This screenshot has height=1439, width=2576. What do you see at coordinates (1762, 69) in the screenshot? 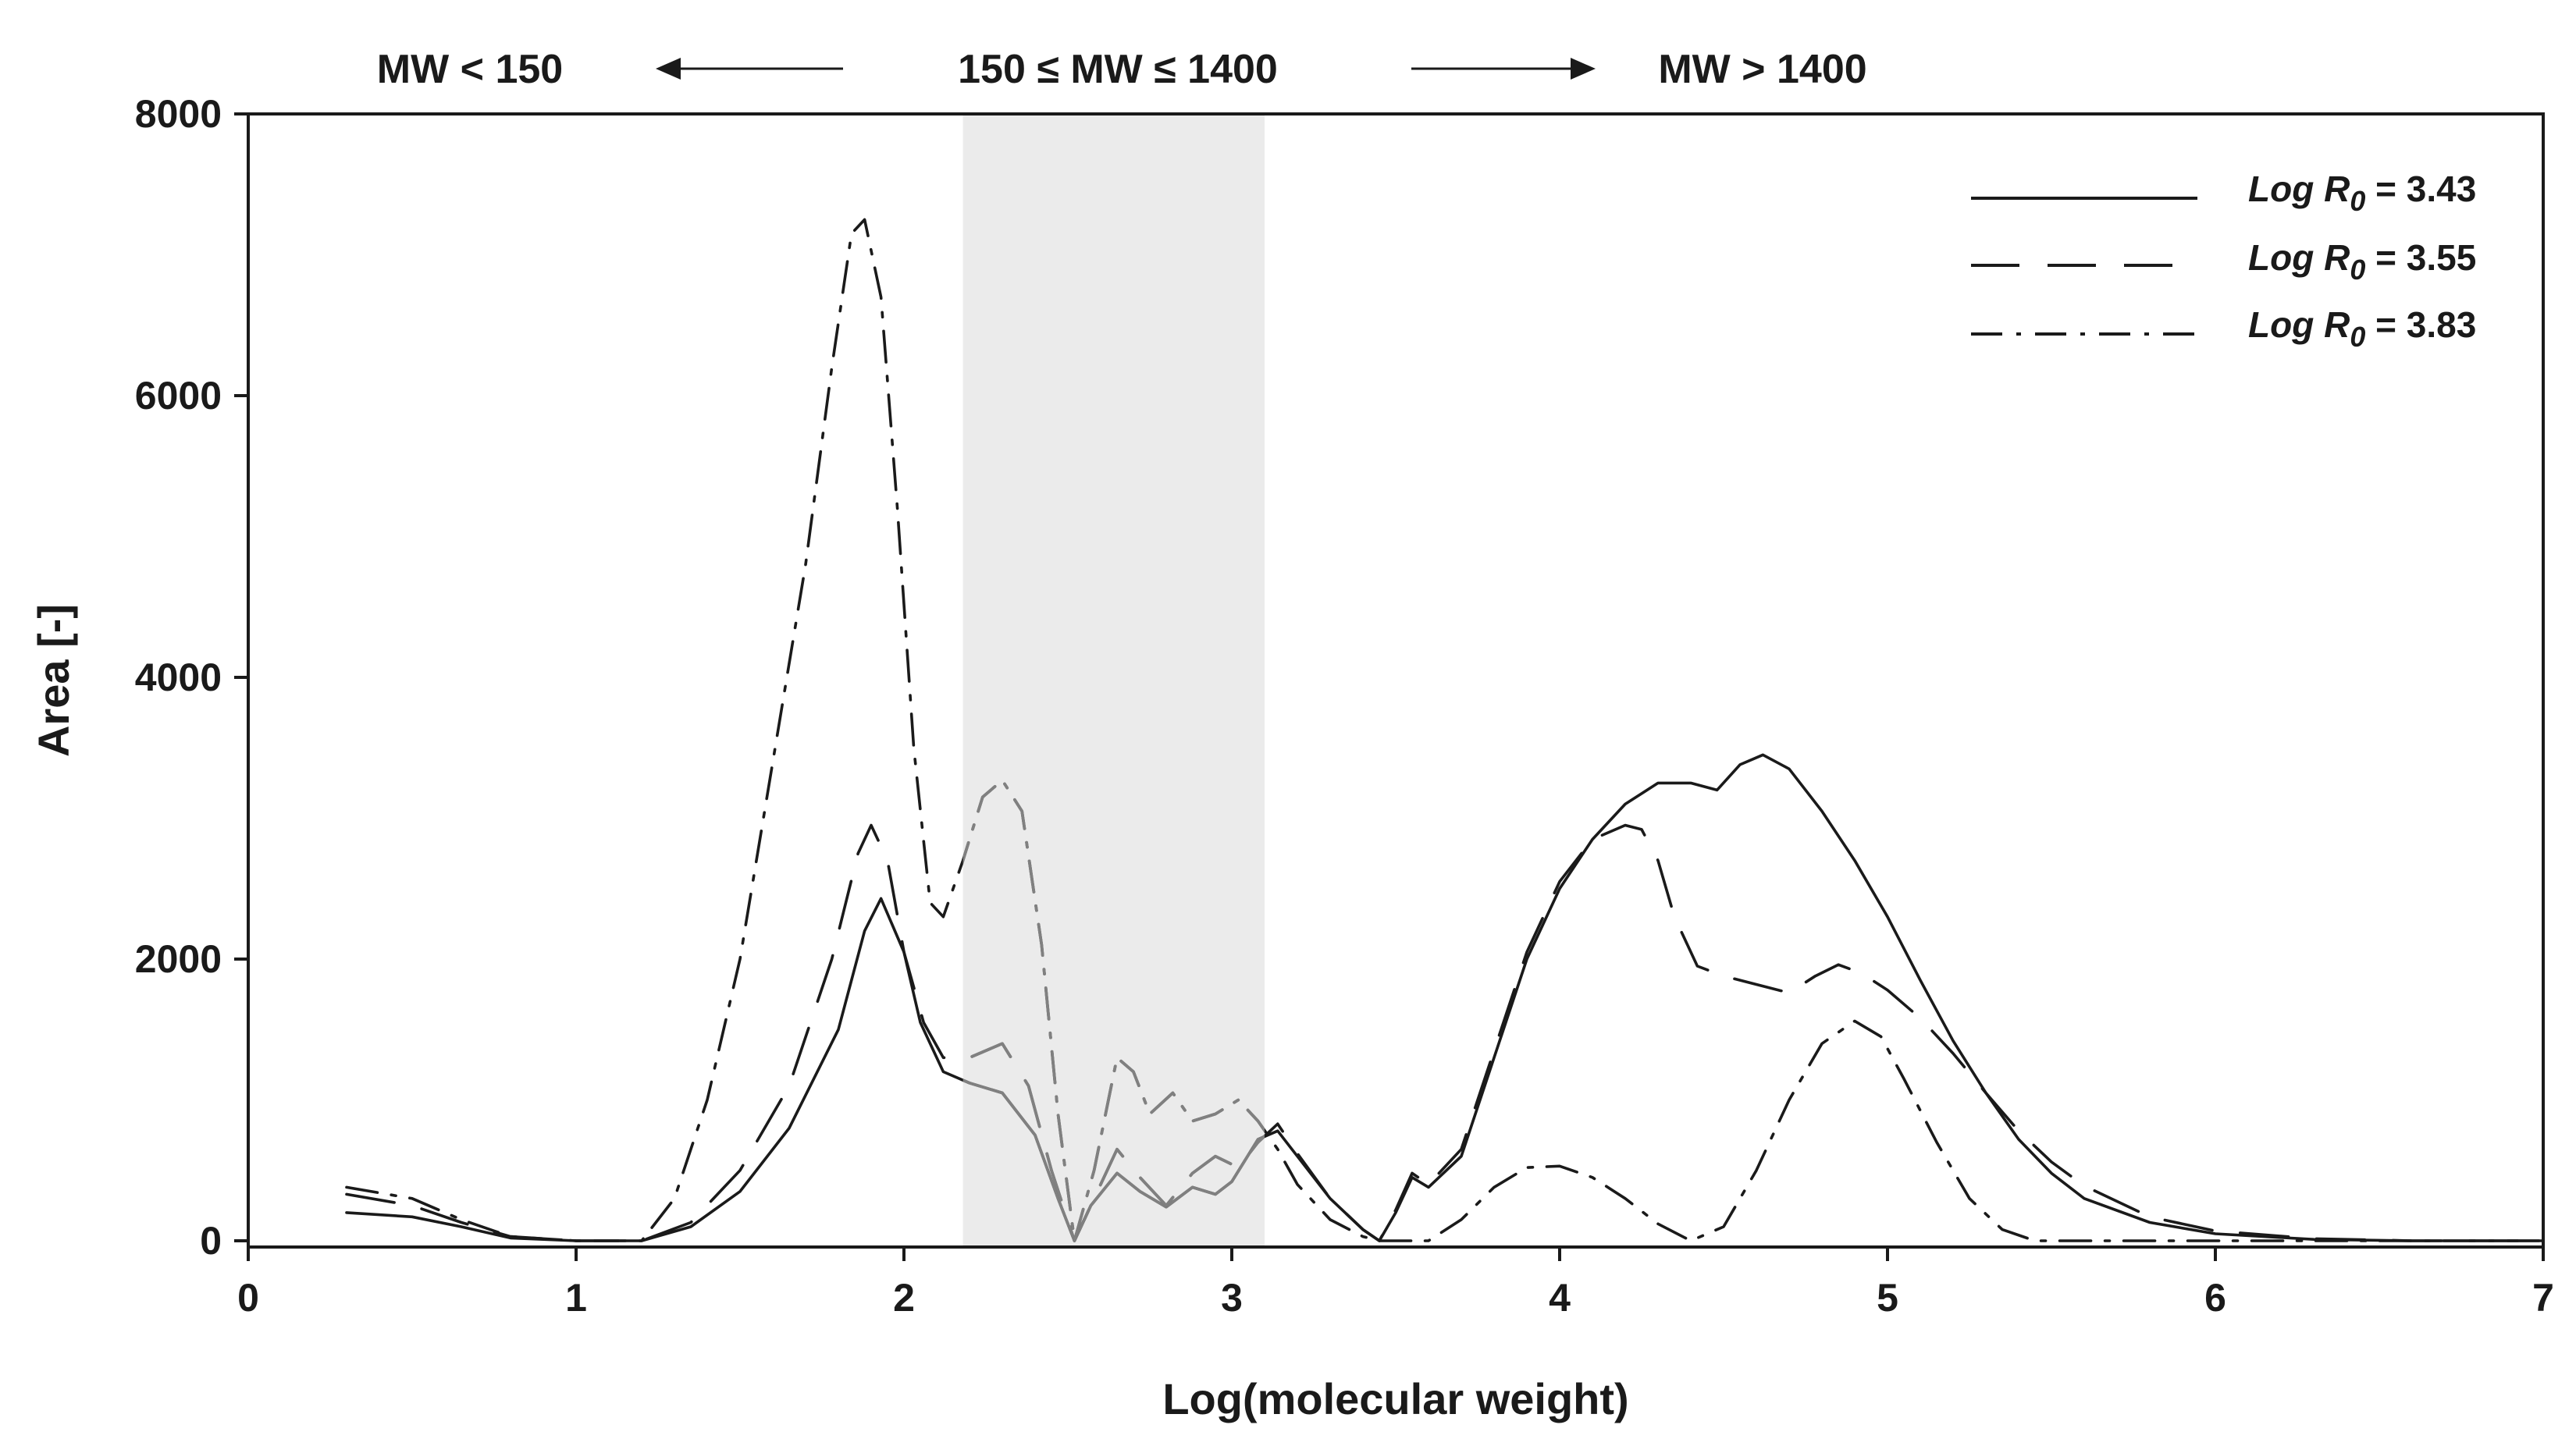
I see `annotation-mw-high: MW > 1400` at bounding box center [1762, 69].